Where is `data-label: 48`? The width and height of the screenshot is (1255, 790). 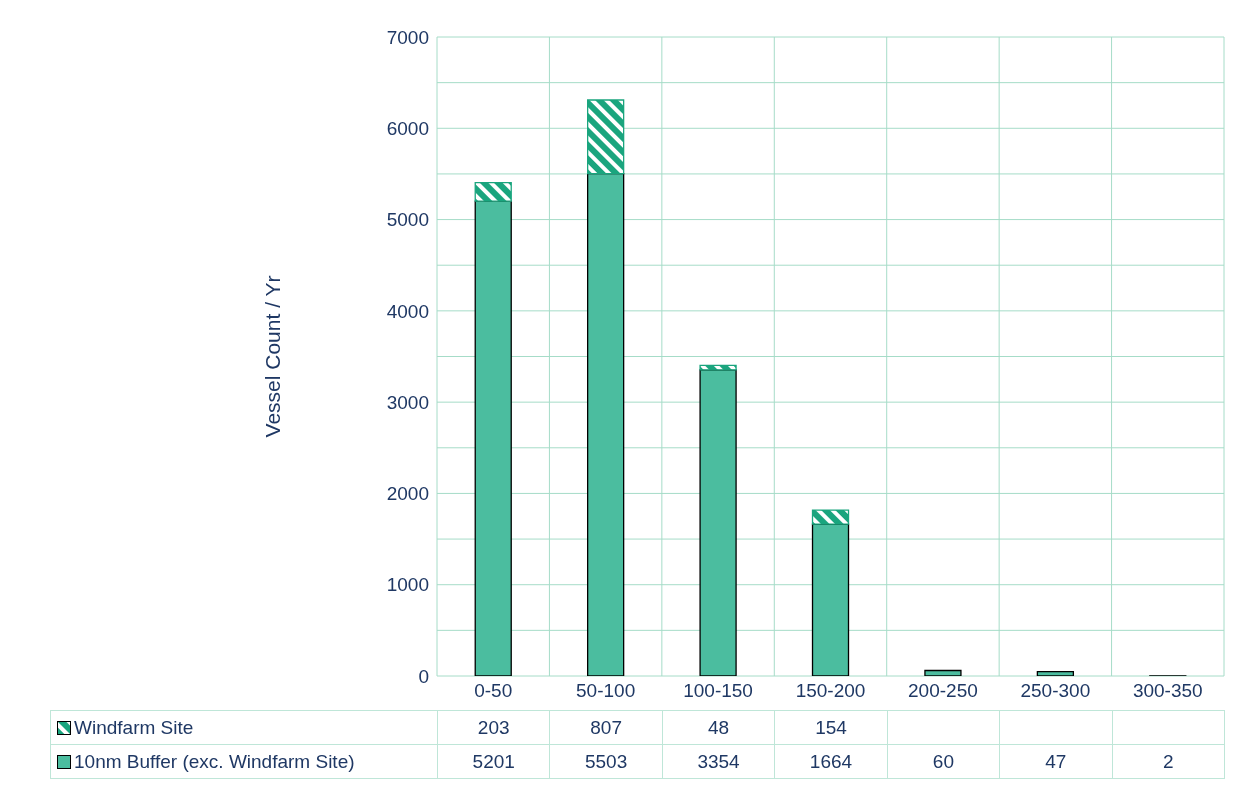 data-label: 48 is located at coordinates (718, 727).